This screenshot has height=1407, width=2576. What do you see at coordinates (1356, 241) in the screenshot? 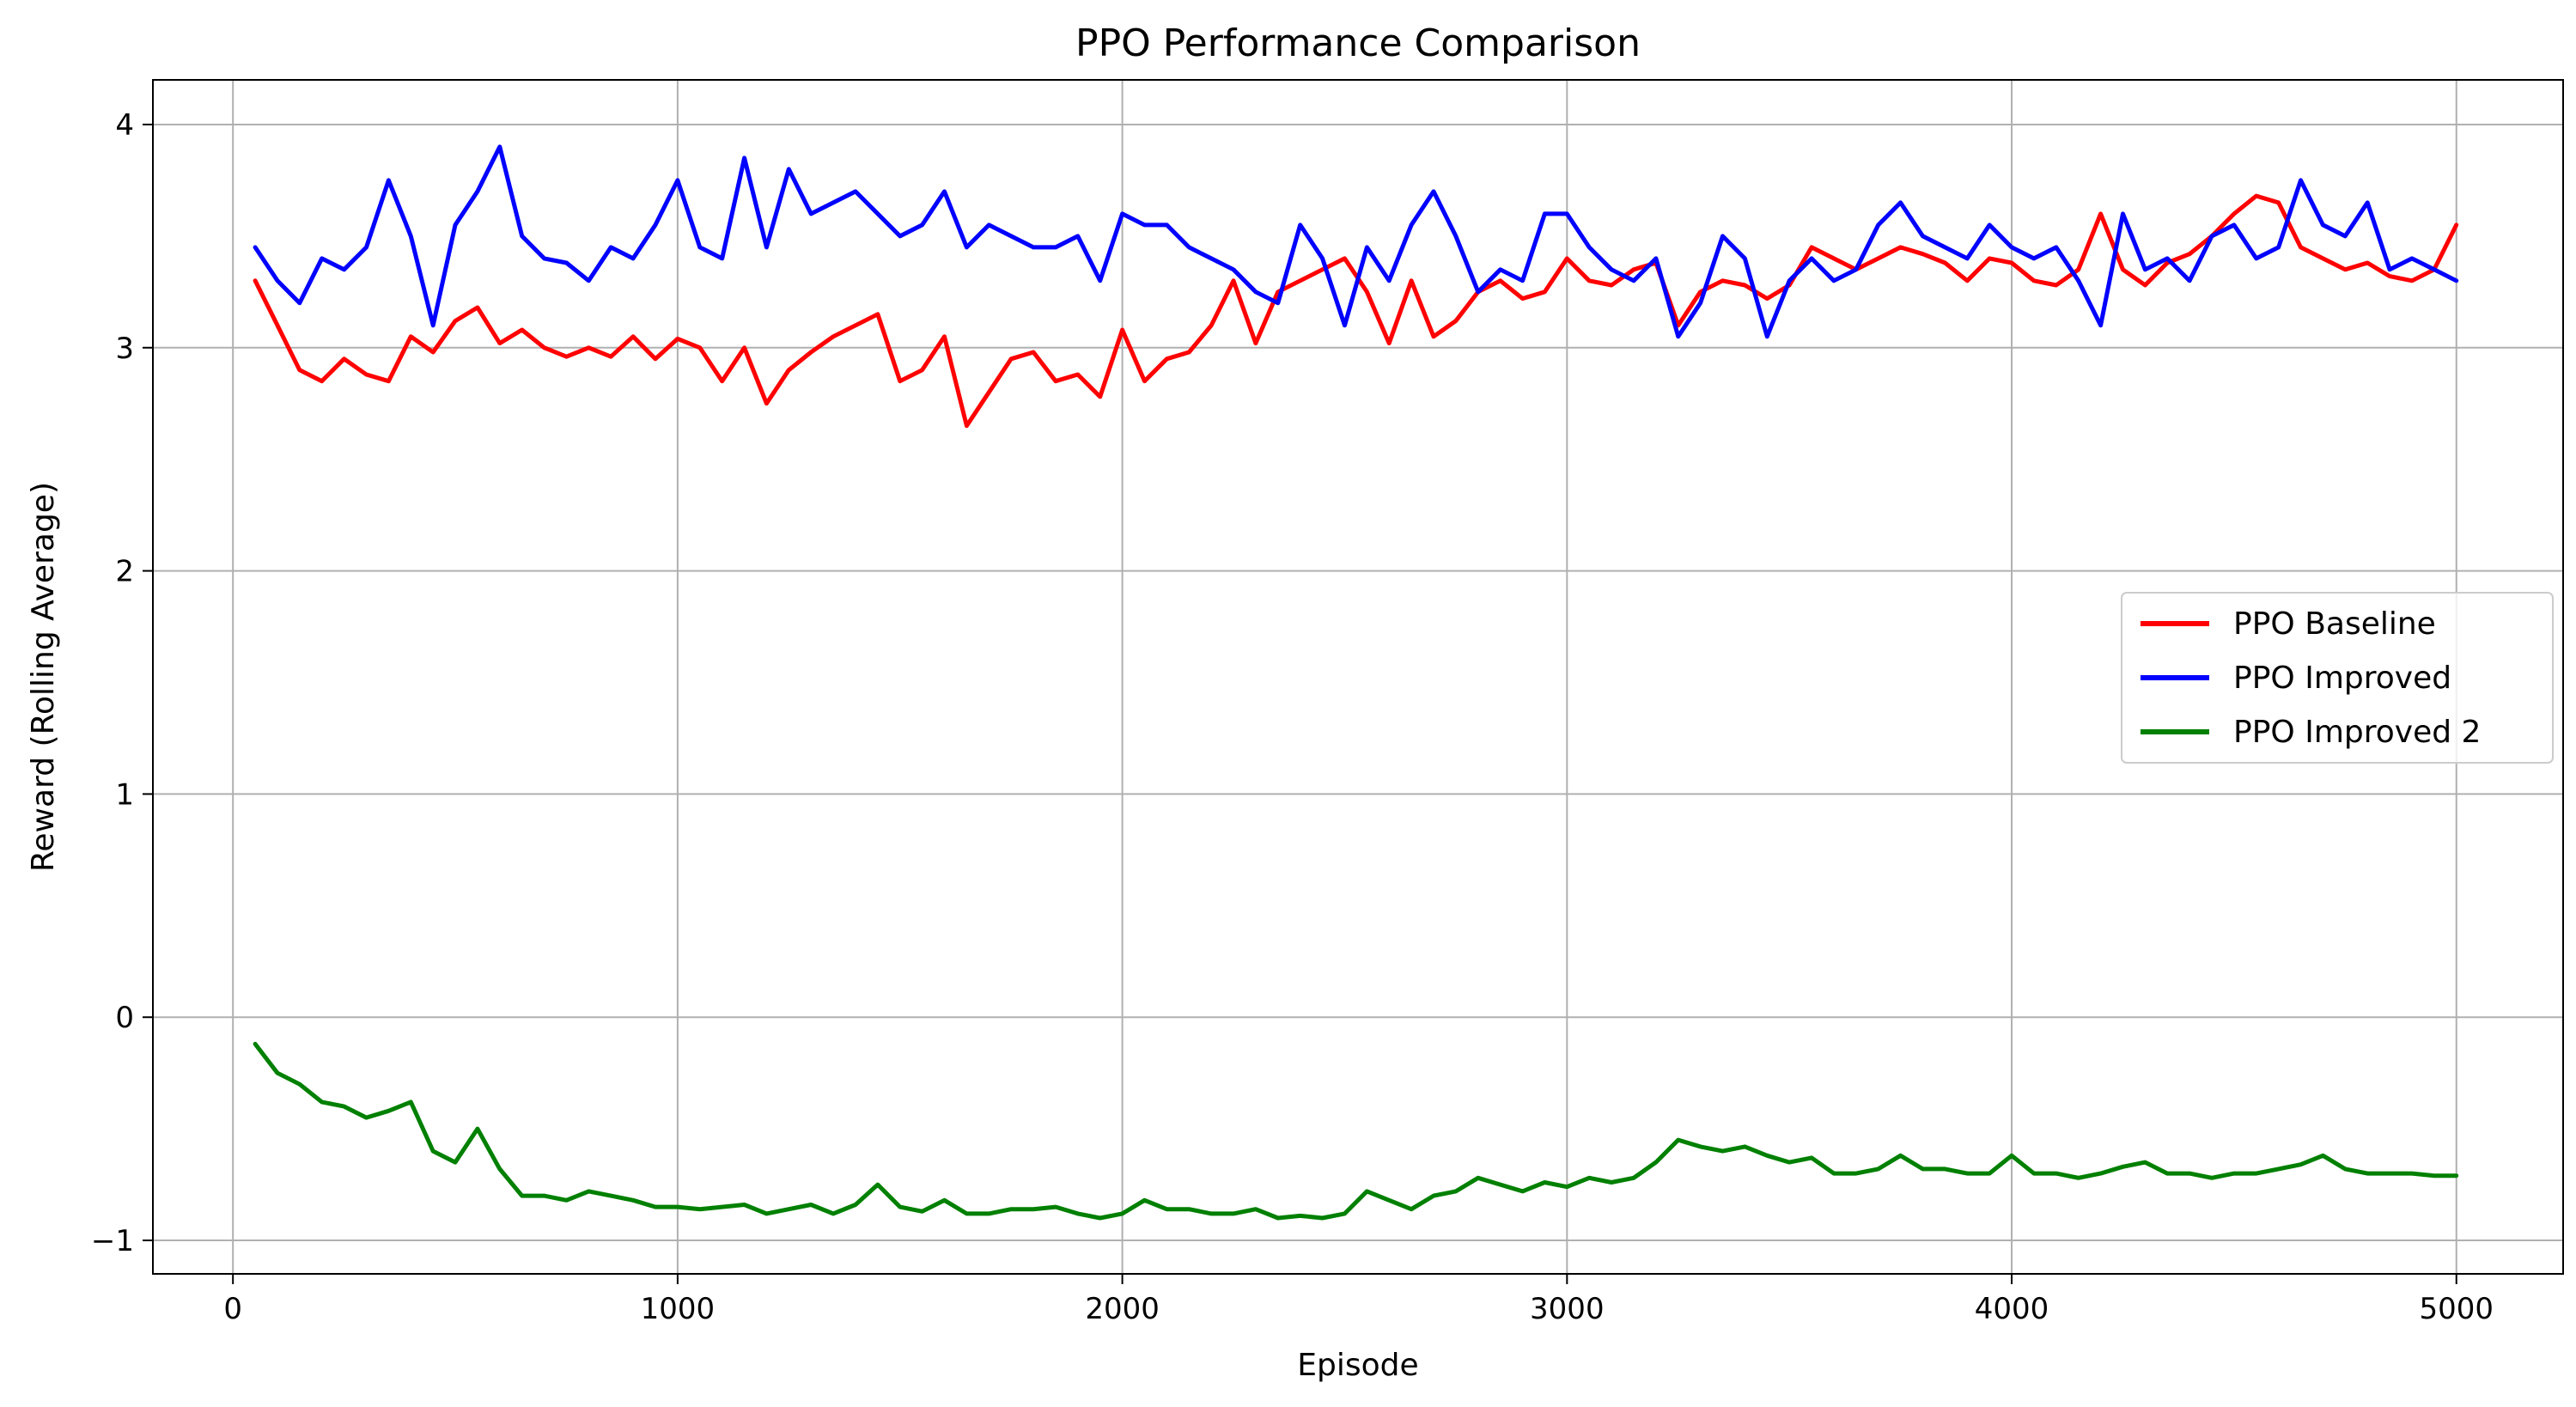
I see `series-line-ppo-improved` at bounding box center [1356, 241].